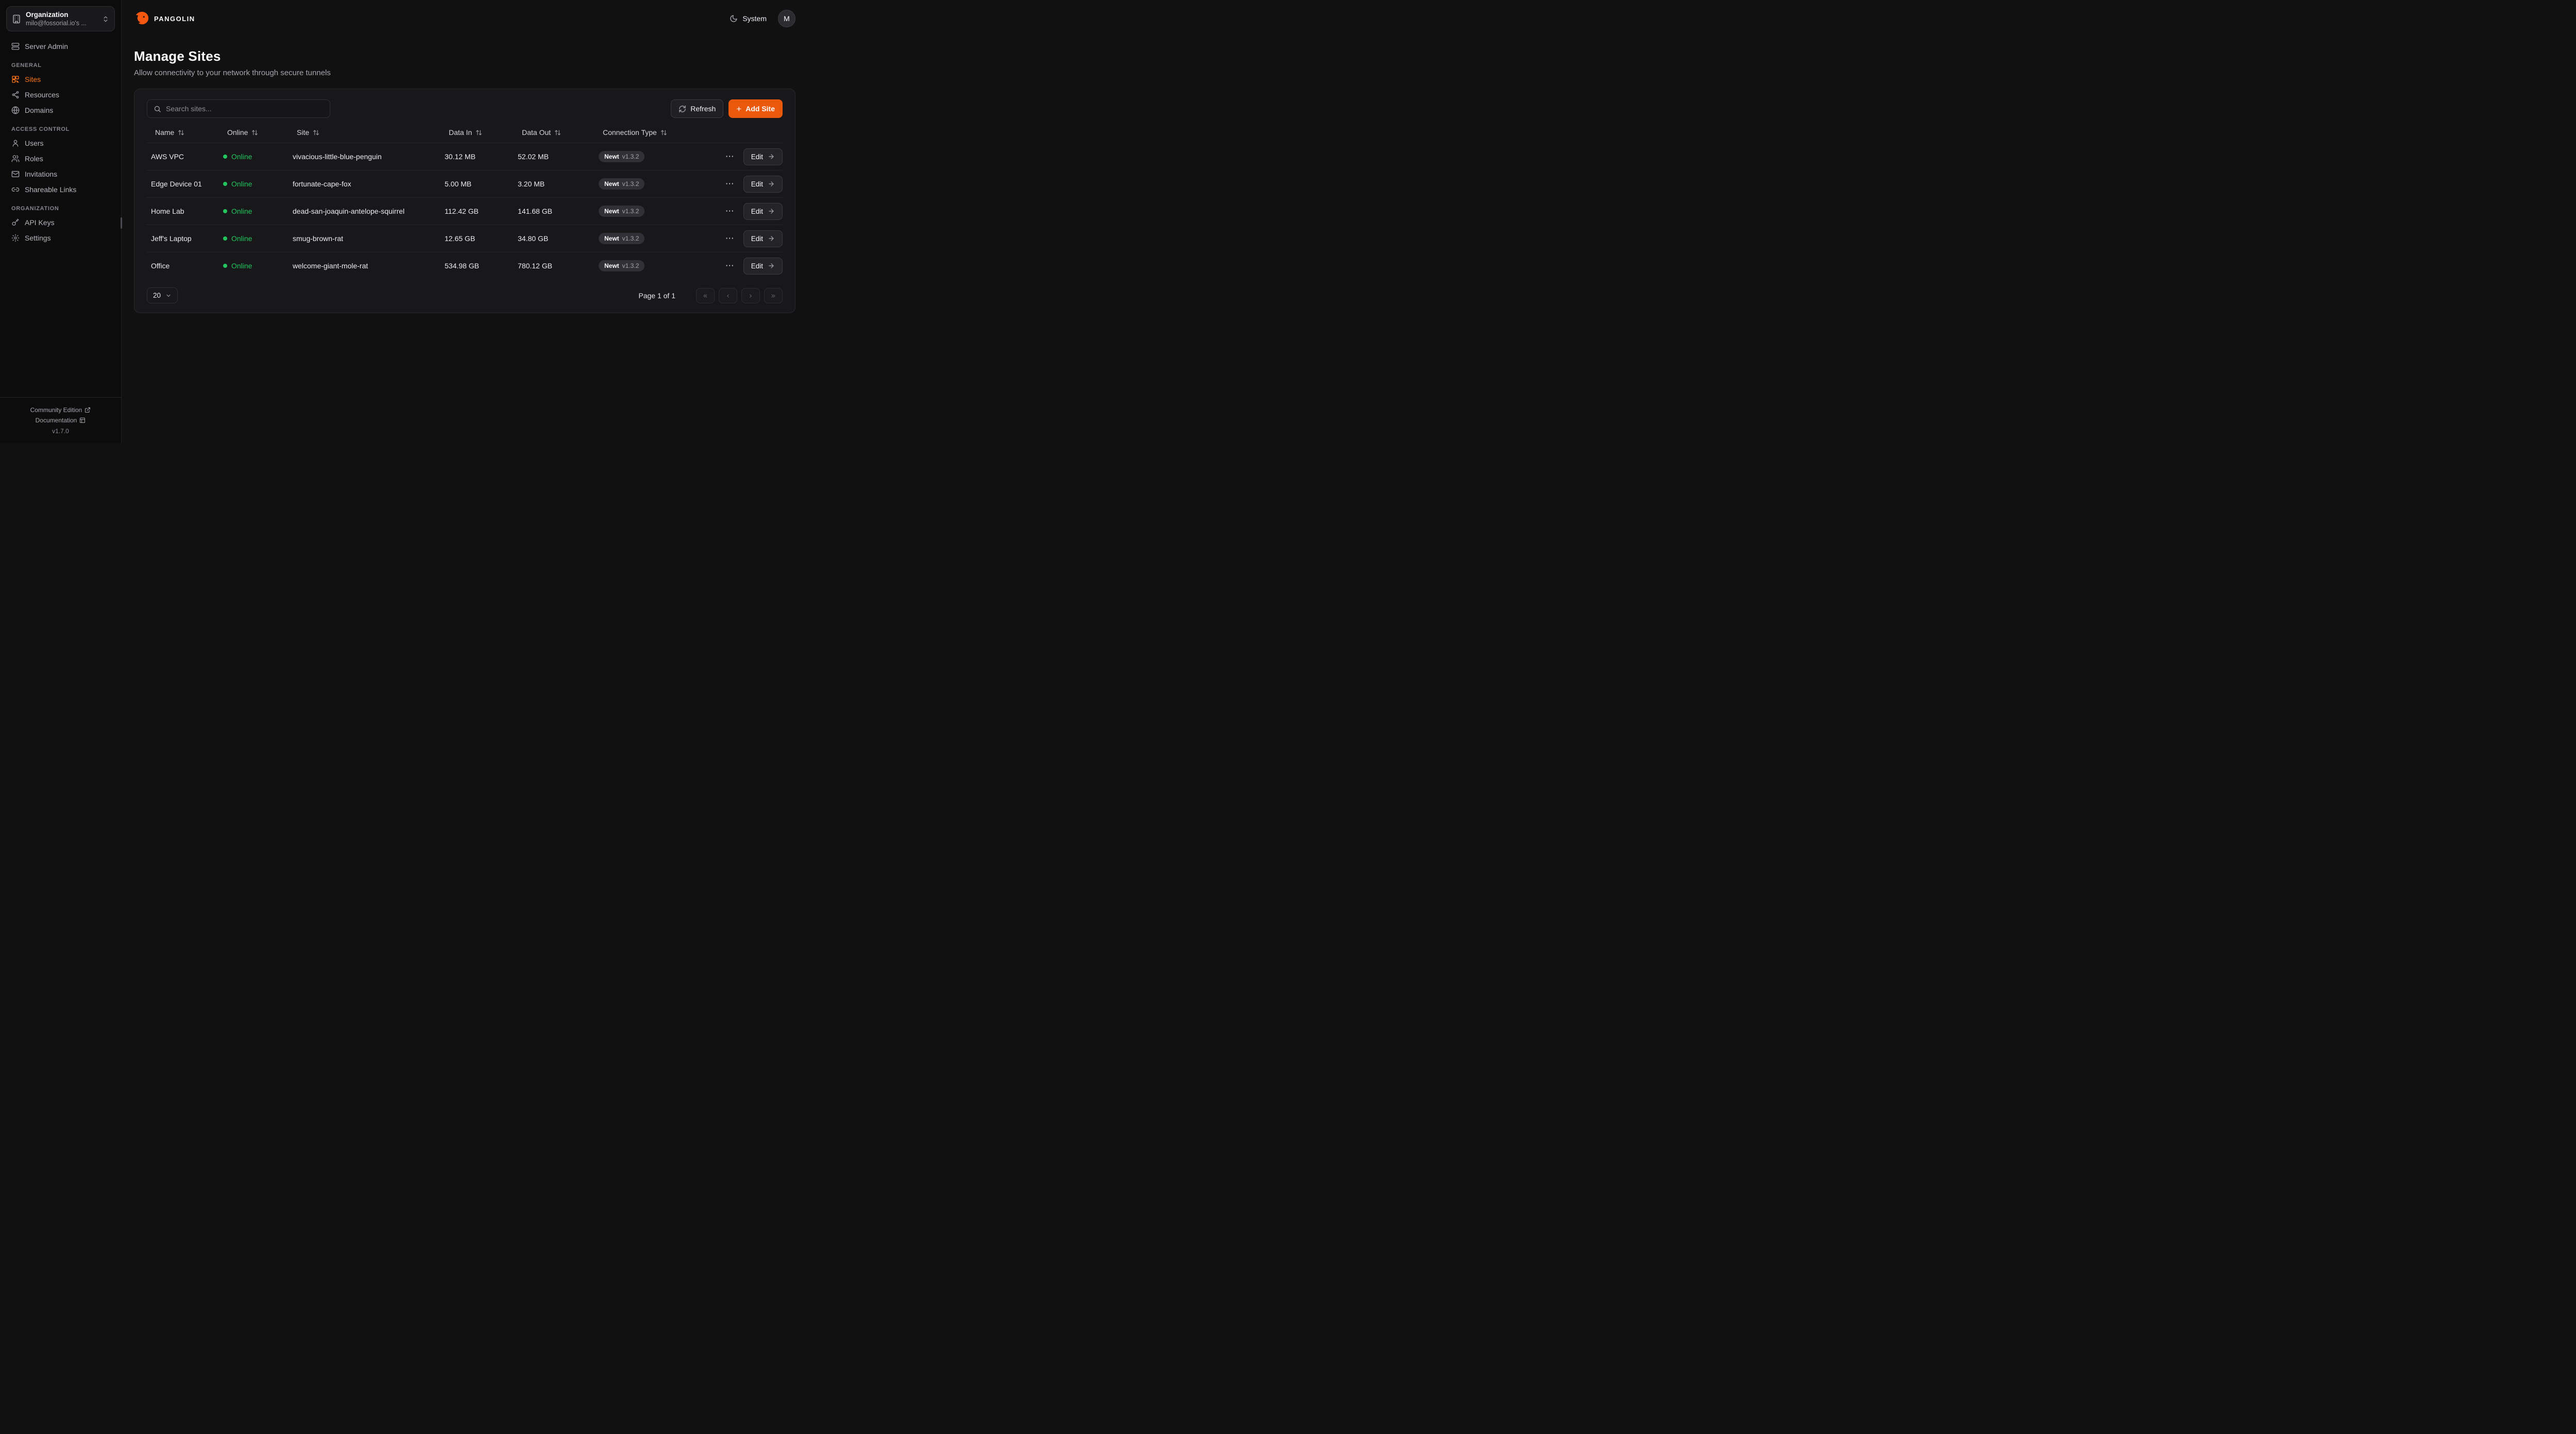 The image size is (2576, 1434). Describe the element at coordinates (254, 132) in the screenshot. I see `column-header-online: Online` at that location.